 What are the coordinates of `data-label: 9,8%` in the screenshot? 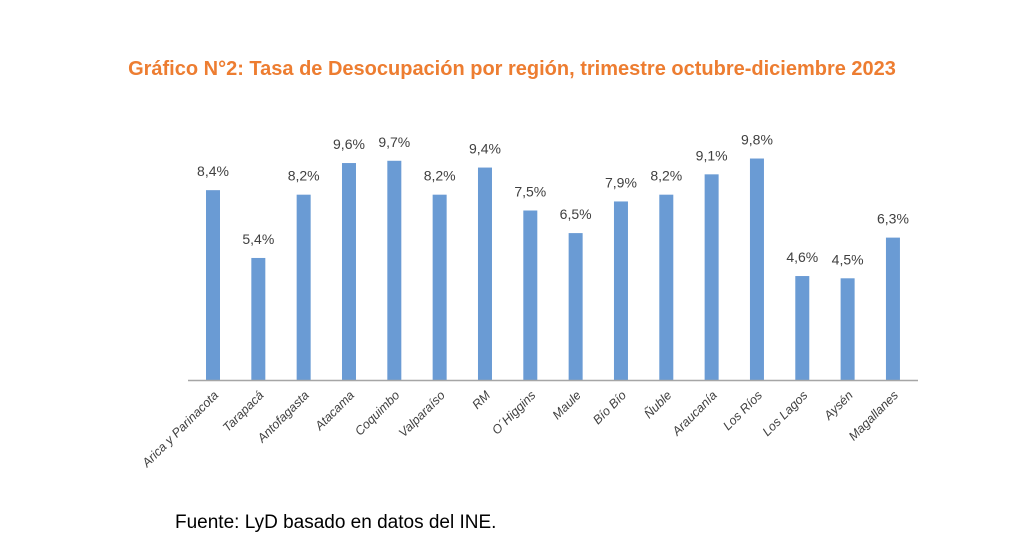 It's located at (757, 140).